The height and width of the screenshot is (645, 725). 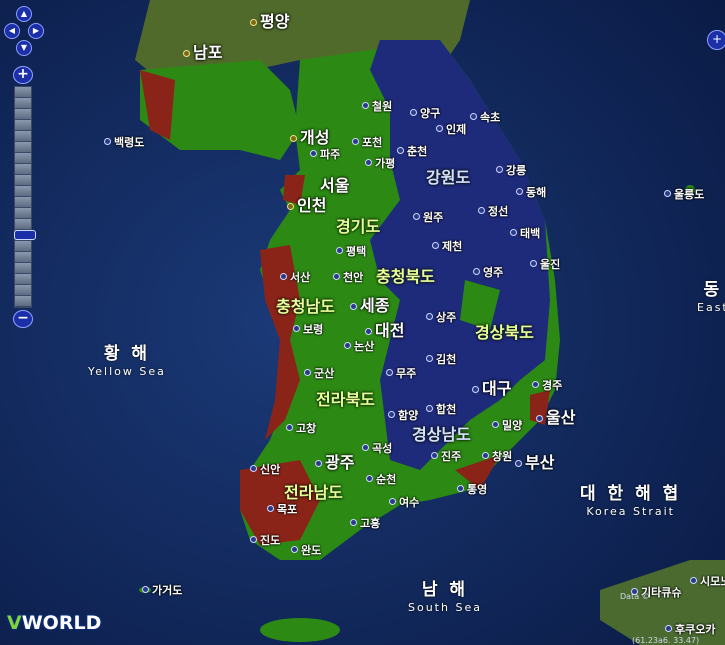 What do you see at coordinates (401, 373) in the screenshot?
I see `city-label: 무주` at bounding box center [401, 373].